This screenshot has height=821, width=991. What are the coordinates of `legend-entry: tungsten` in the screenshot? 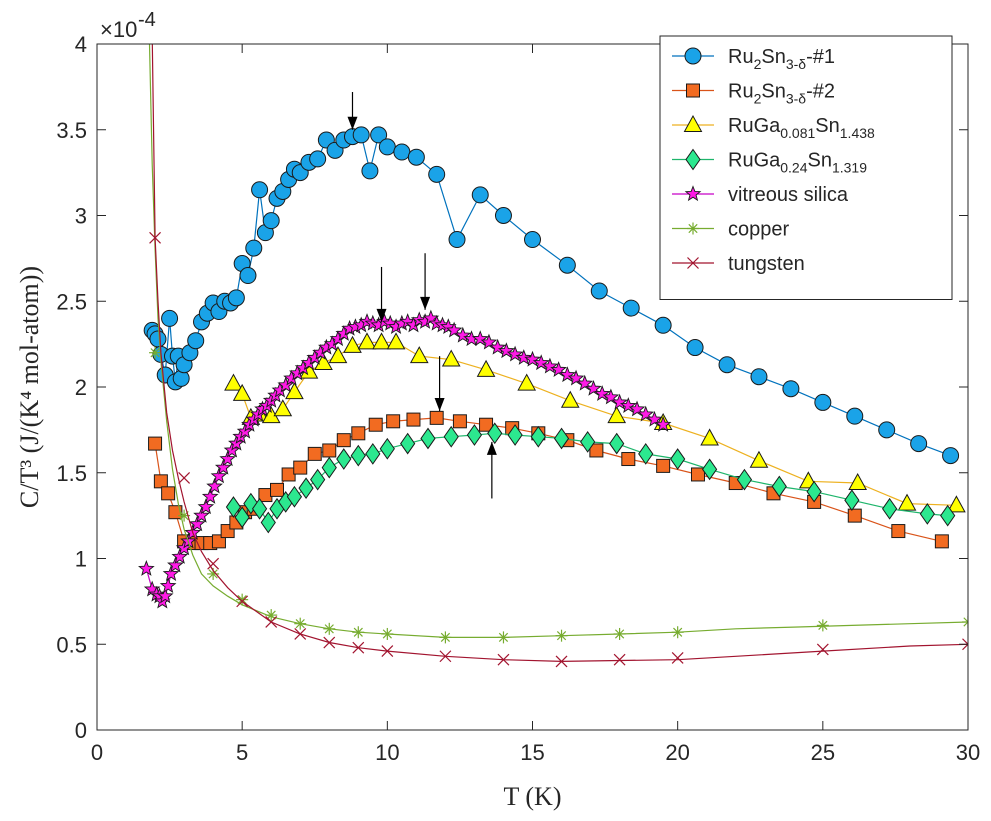 It's located at (738, 264).